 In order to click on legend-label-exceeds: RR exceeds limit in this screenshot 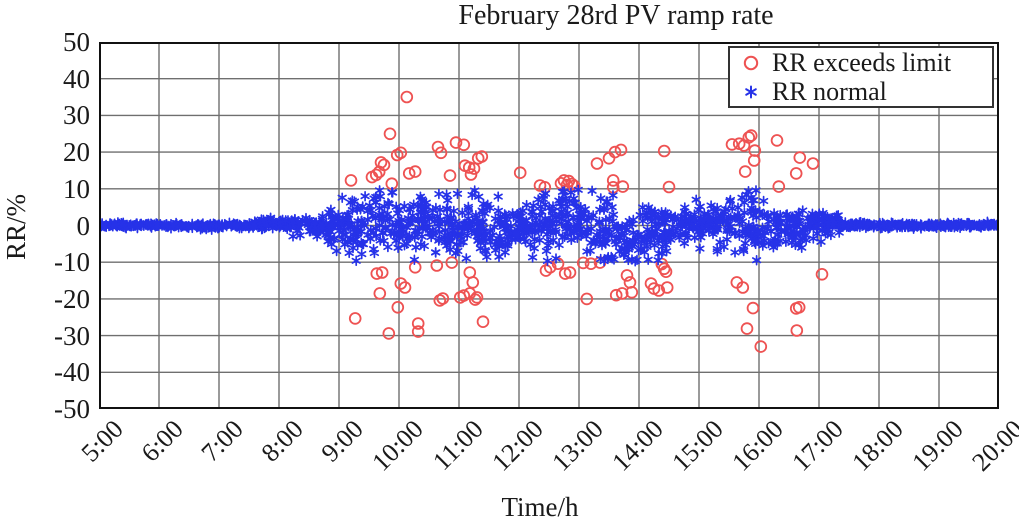, I will do `click(862, 62)`.